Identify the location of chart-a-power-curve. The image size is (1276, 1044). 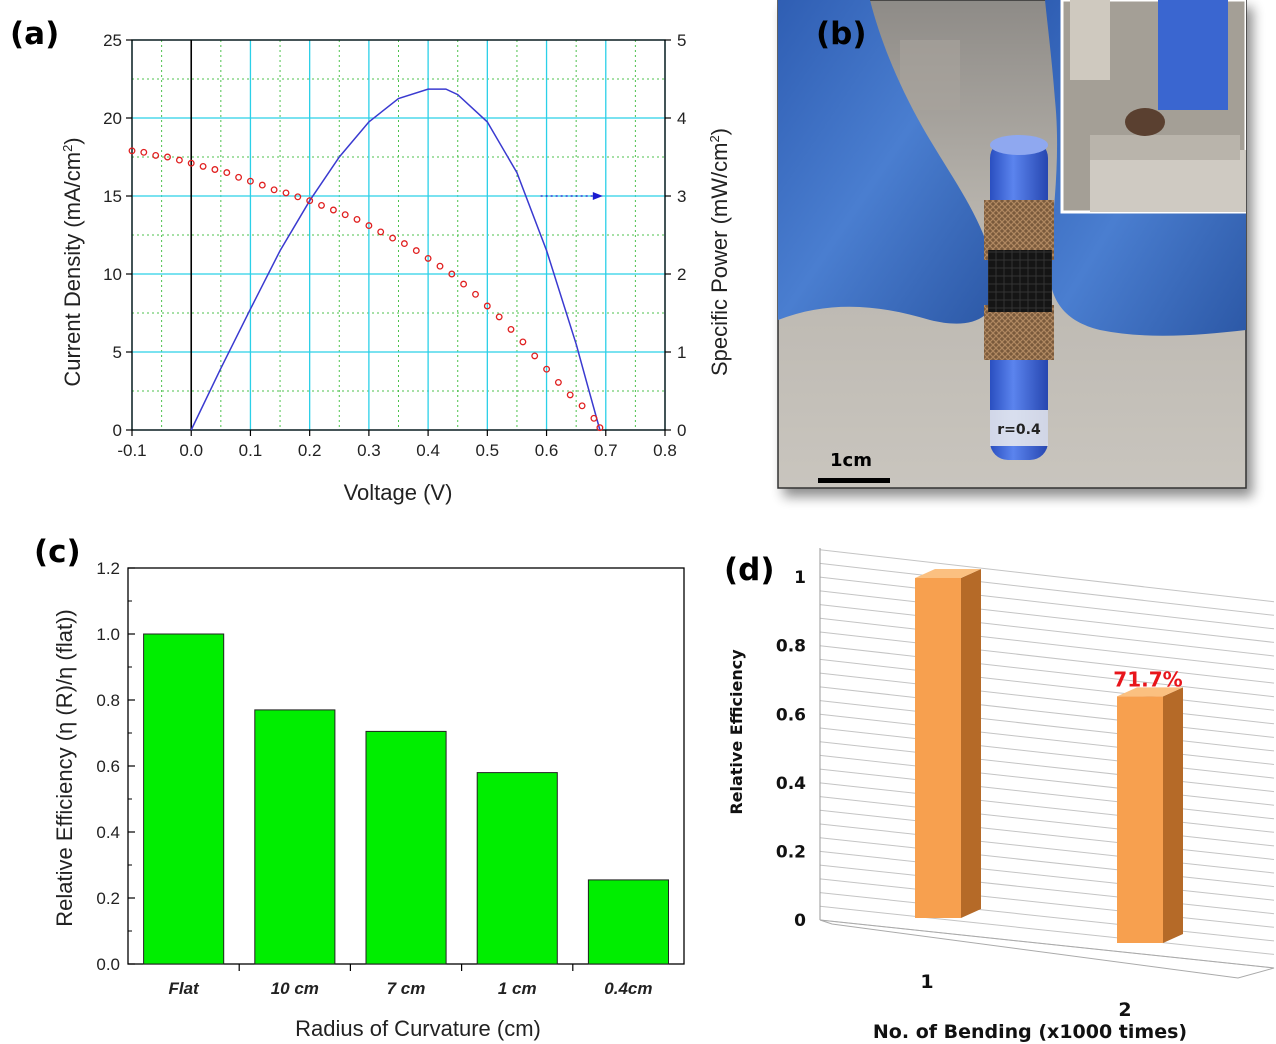
(395, 259).